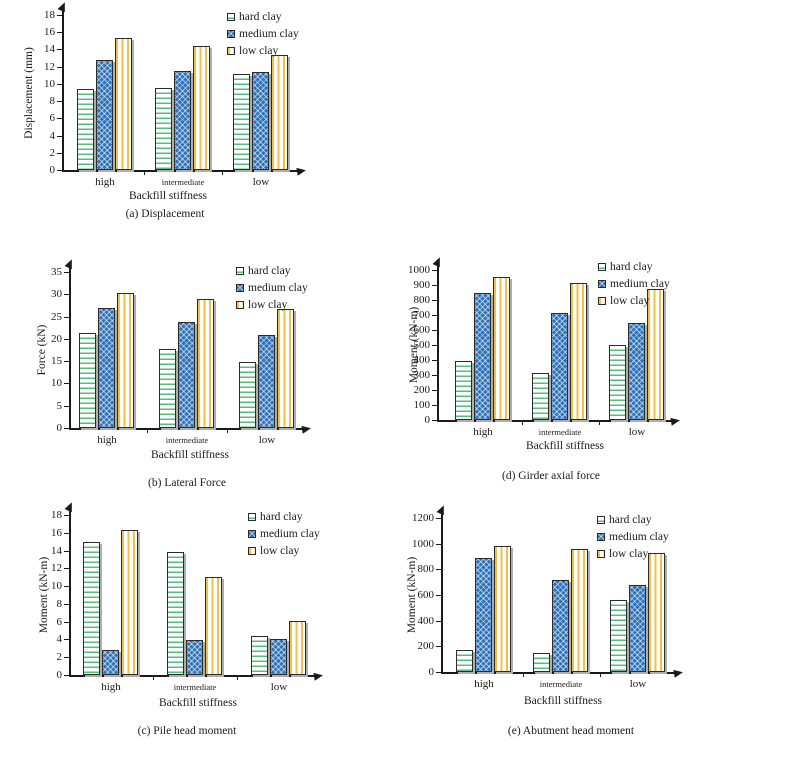 The height and width of the screenshot is (758, 800). I want to click on y-tick-label: 2, so click(59, 657).